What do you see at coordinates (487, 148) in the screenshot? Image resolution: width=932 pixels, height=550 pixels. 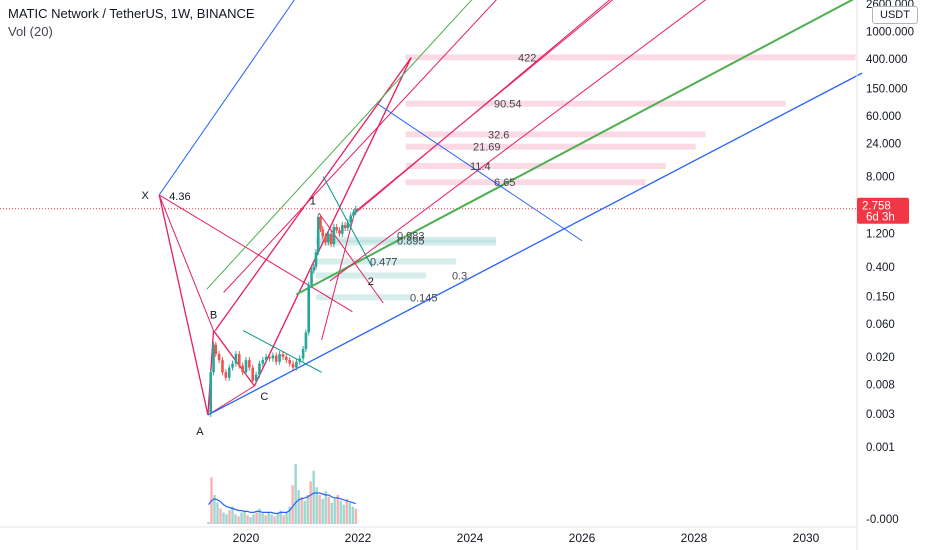 I see `fib-label-upper: 21.69` at bounding box center [487, 148].